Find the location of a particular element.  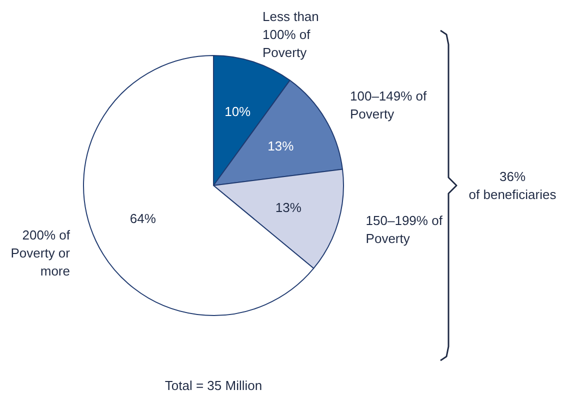

text: Total = 35 Million is located at coordinates (213, 385).